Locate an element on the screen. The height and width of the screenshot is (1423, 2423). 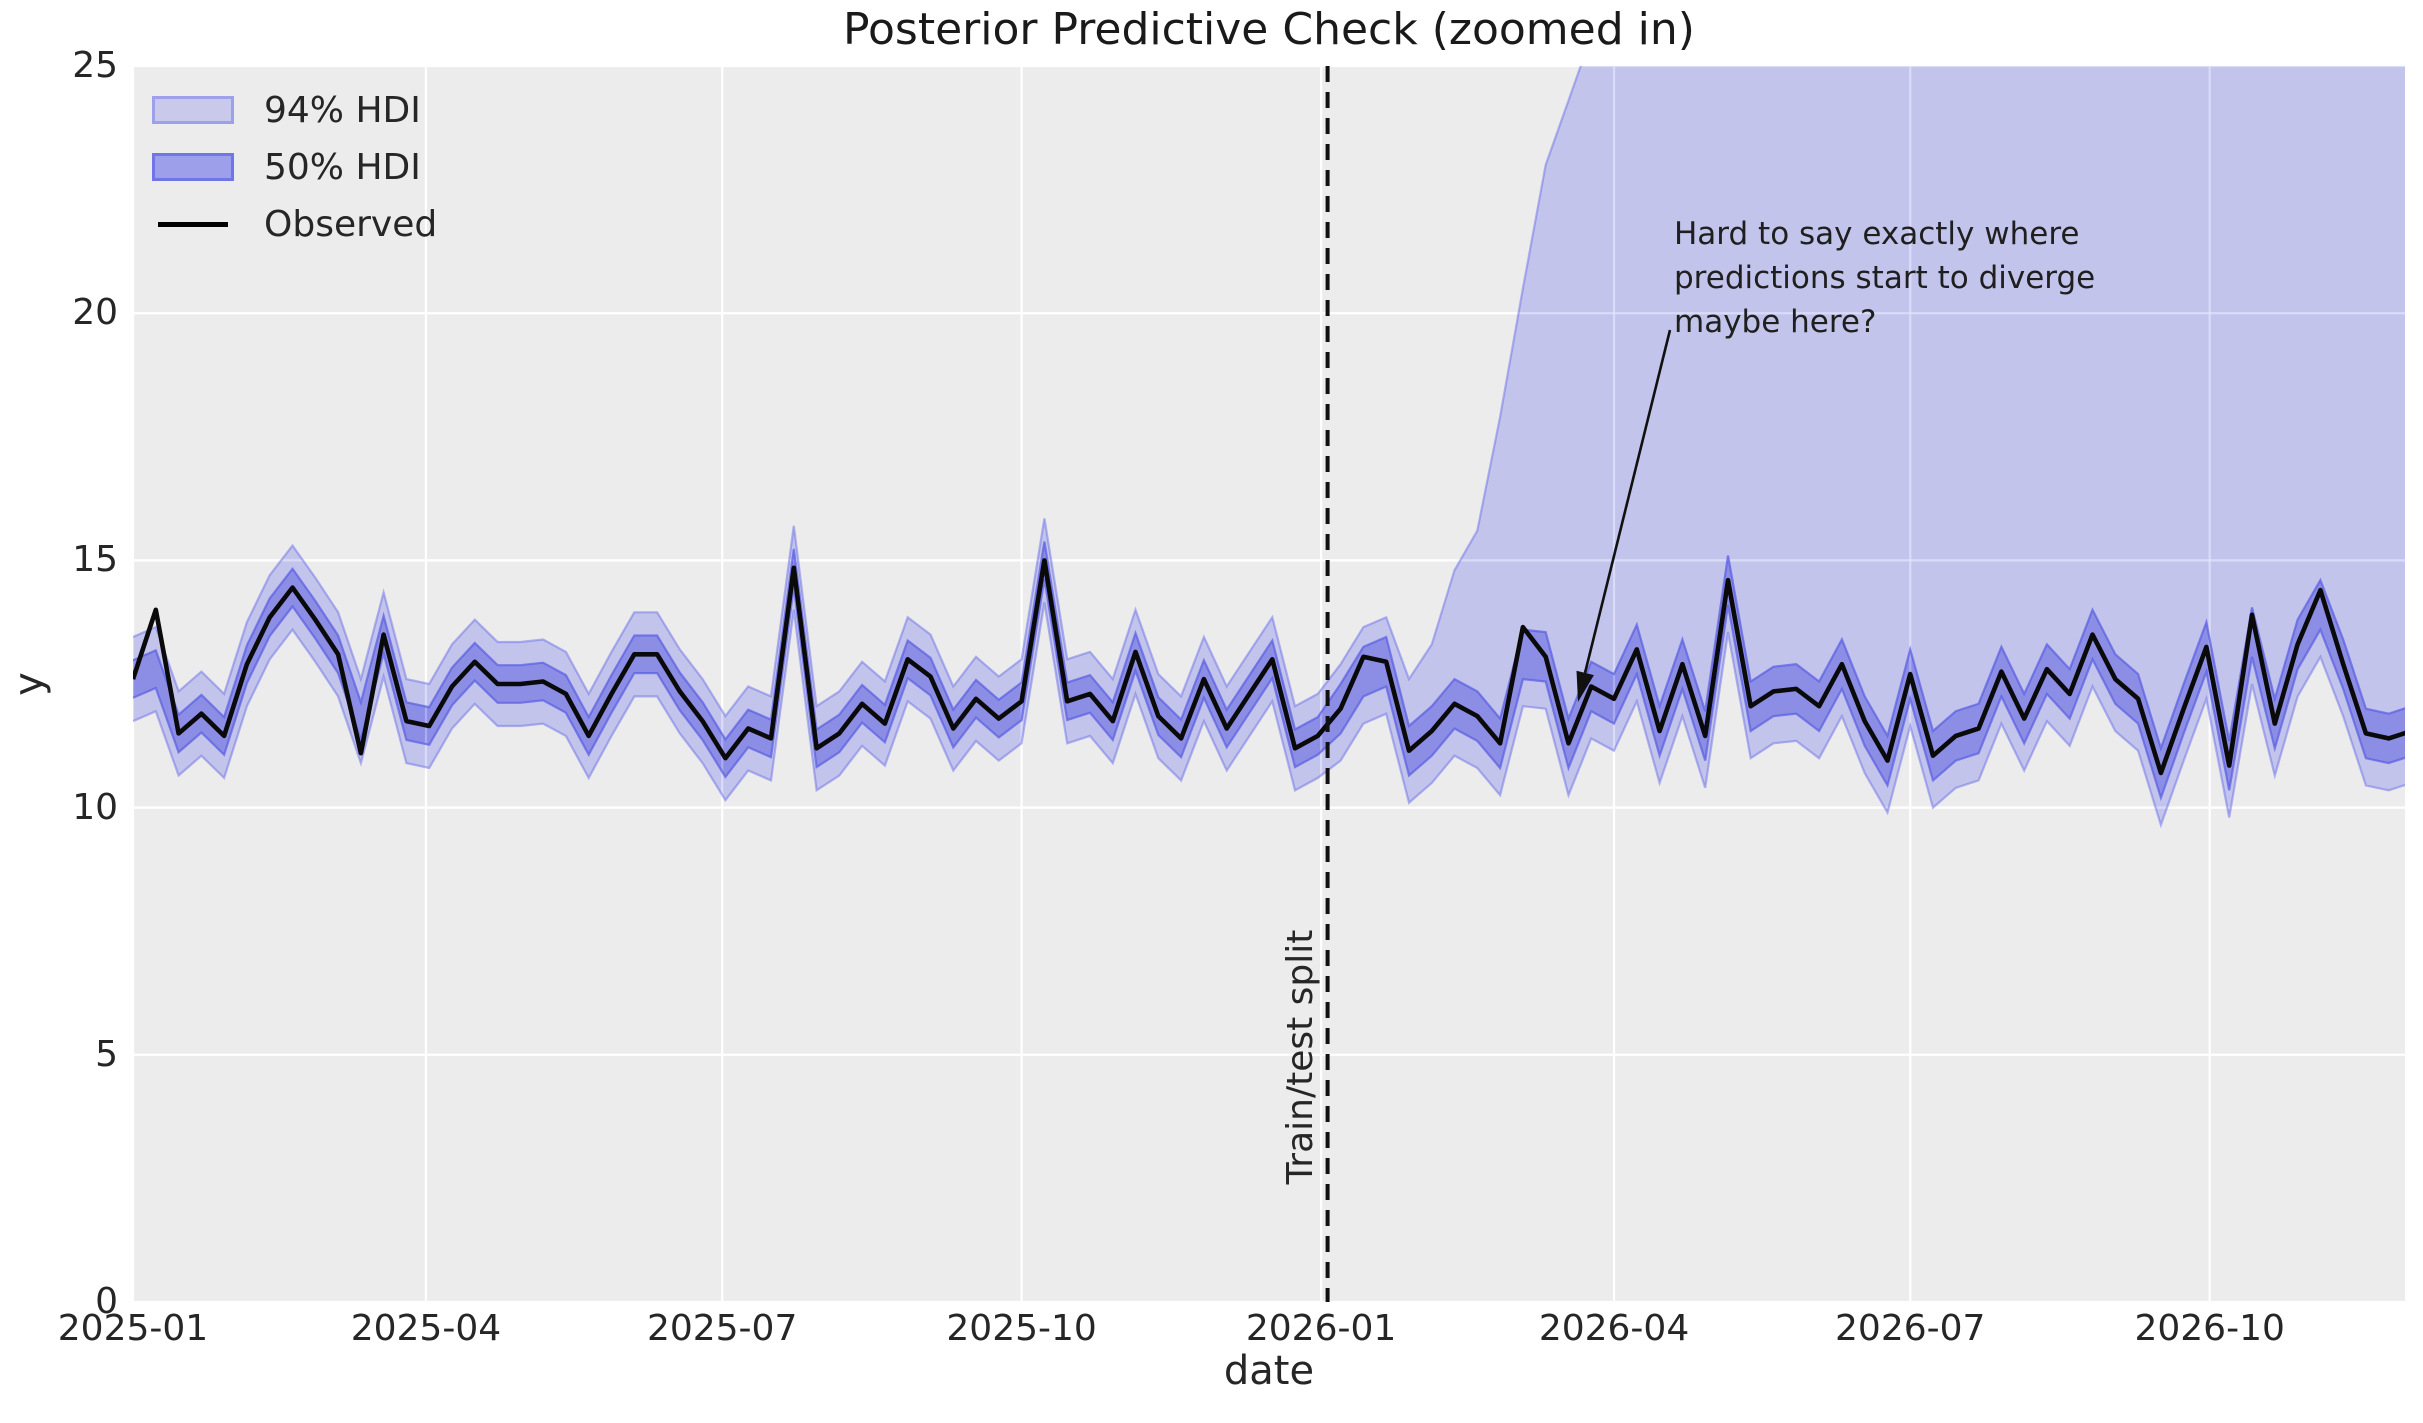
y-axis-label: y is located at coordinates (29, 684).